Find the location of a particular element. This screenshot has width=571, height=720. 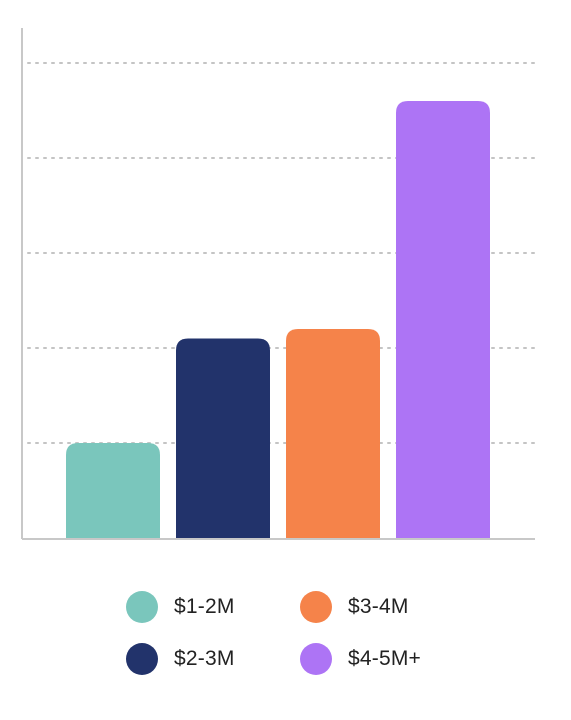

legend-item-3-4m: $3-4M is located at coordinates (380, 607).